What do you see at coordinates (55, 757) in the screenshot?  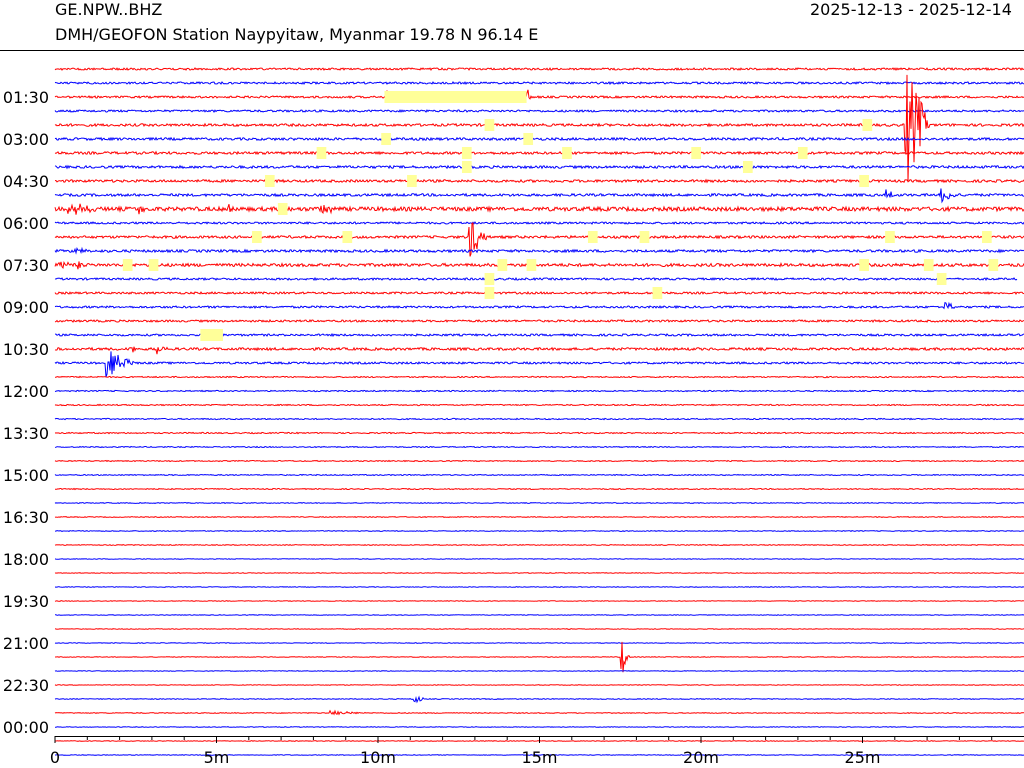 I see `x-tick-label: 0` at bounding box center [55, 757].